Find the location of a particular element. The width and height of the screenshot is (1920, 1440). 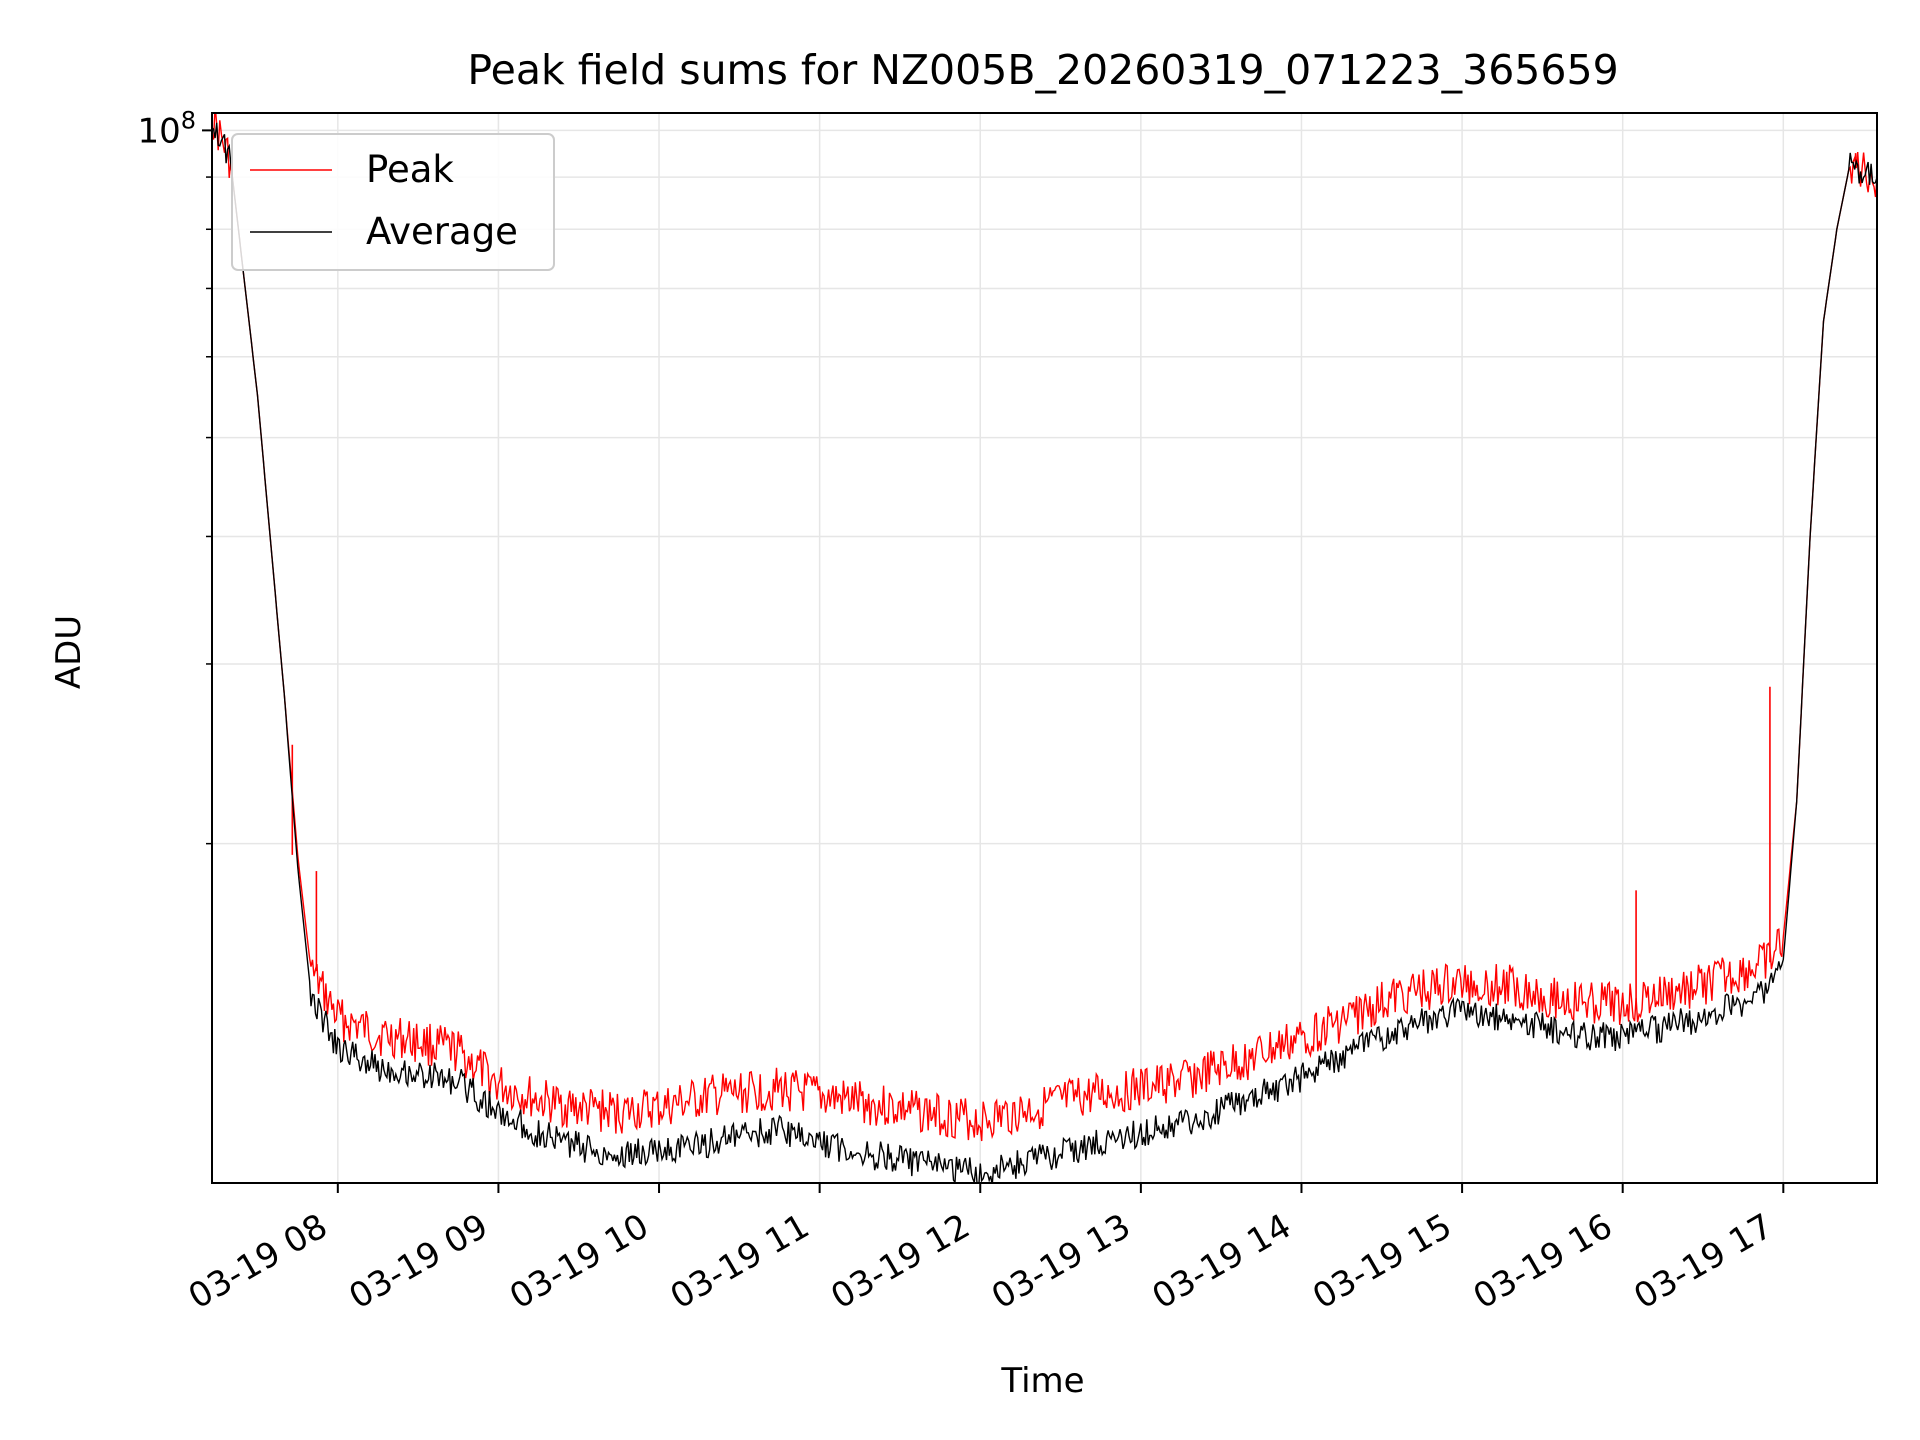

legend-label-average: Average is located at coordinates (442, 231).